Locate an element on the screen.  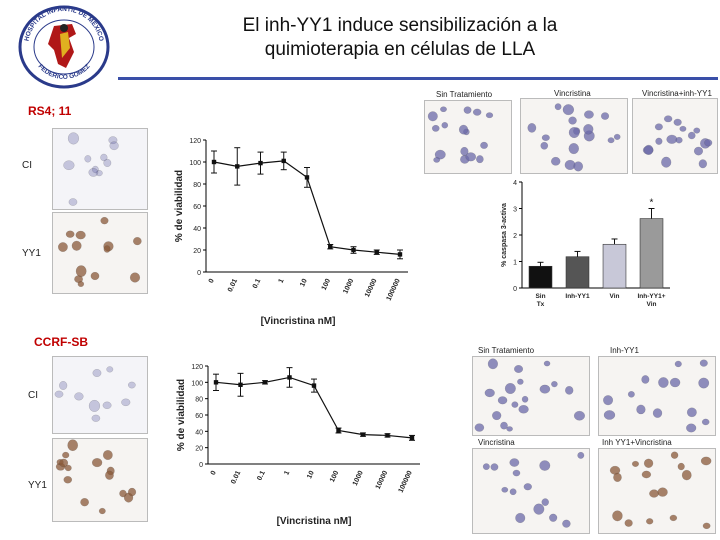
y-tick-label: 120 is located at coordinates (195, 141).